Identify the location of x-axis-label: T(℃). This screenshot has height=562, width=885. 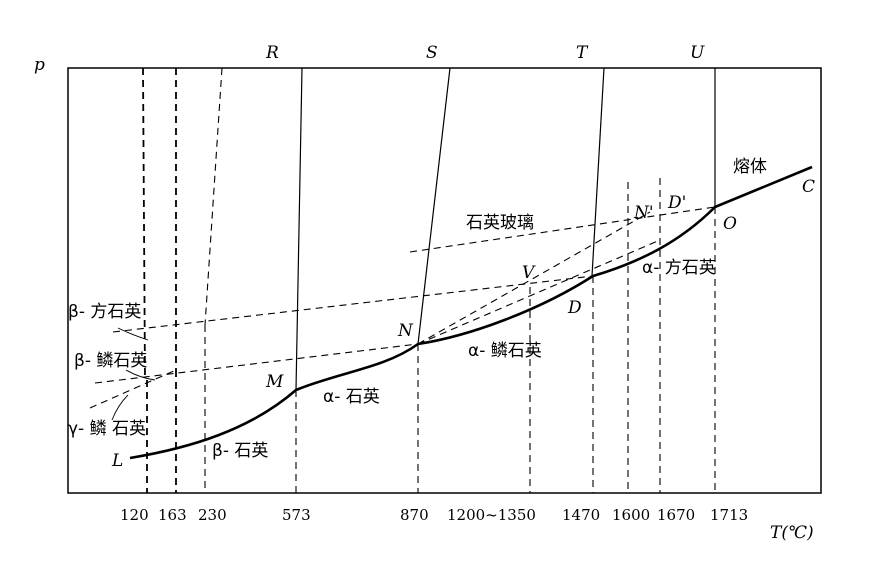
(792, 533).